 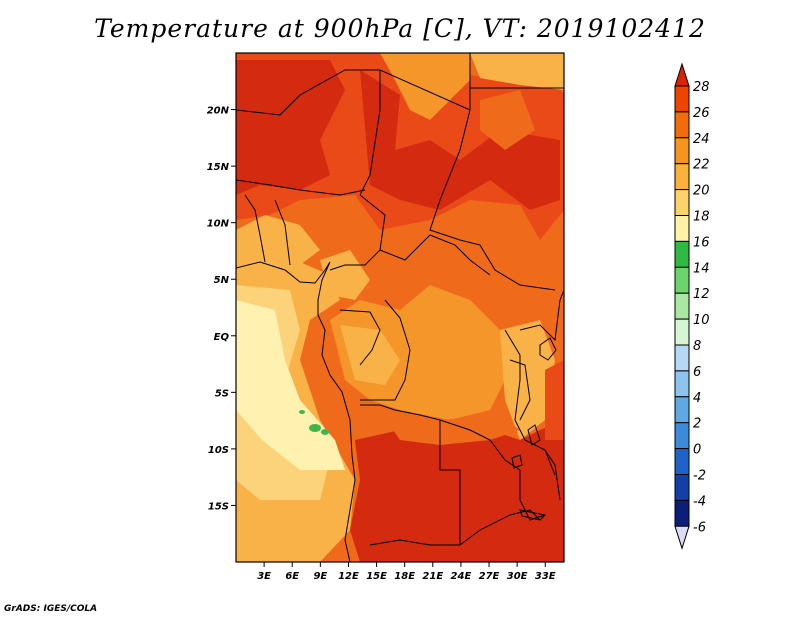 I want to click on lon-tick-label: 12E, so click(x=348, y=576).